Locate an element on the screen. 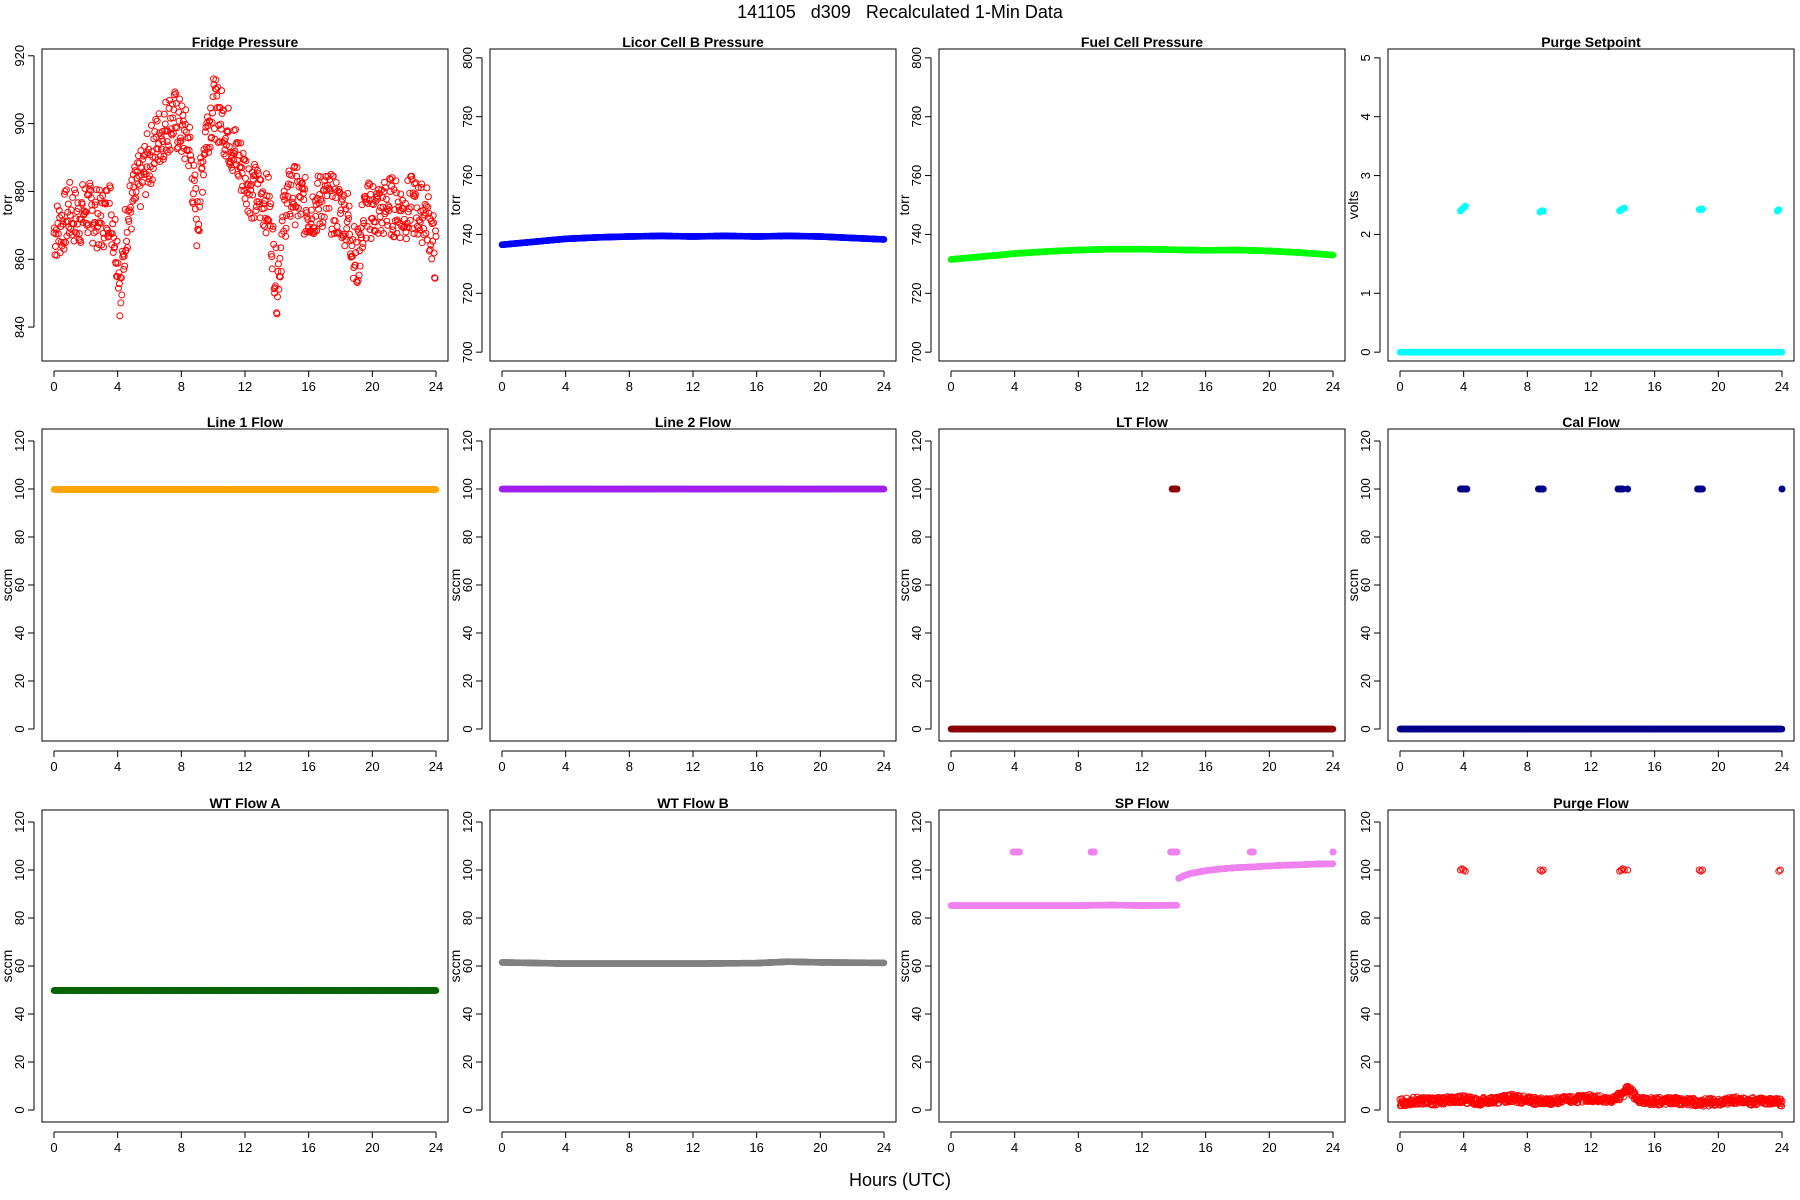 The height and width of the screenshot is (1200, 1800). y-tick-label: 3 is located at coordinates (1365, 175).